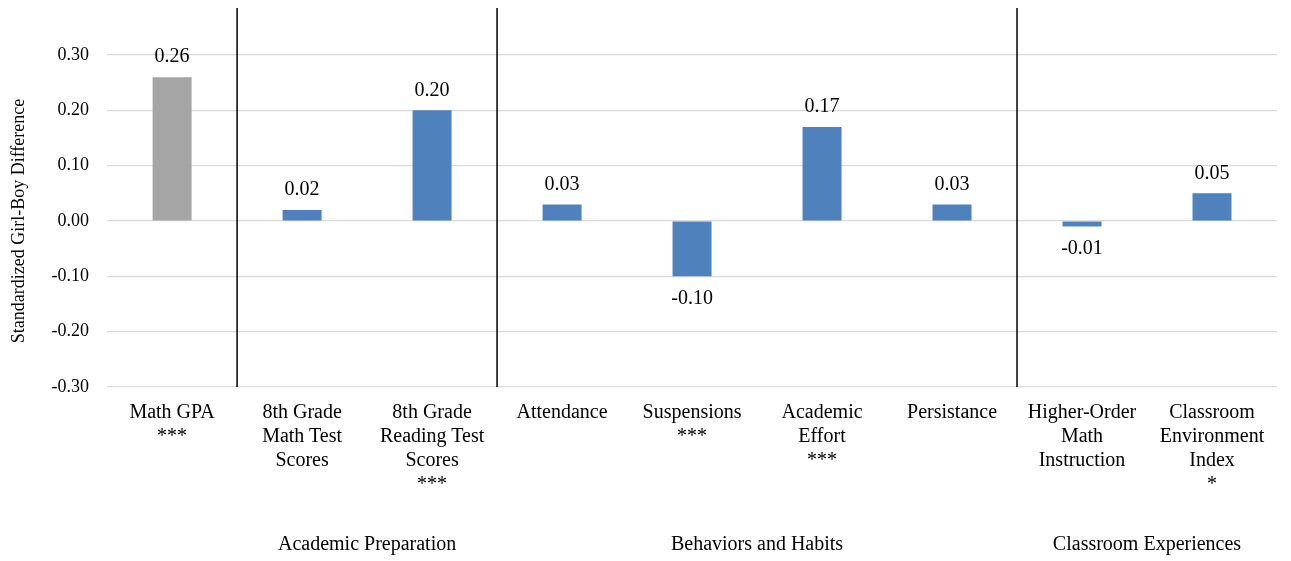 The height and width of the screenshot is (561, 1291). Describe the element at coordinates (302, 435) in the screenshot. I see `x-tick-label: 8th Grade Math Test Scores` at that location.